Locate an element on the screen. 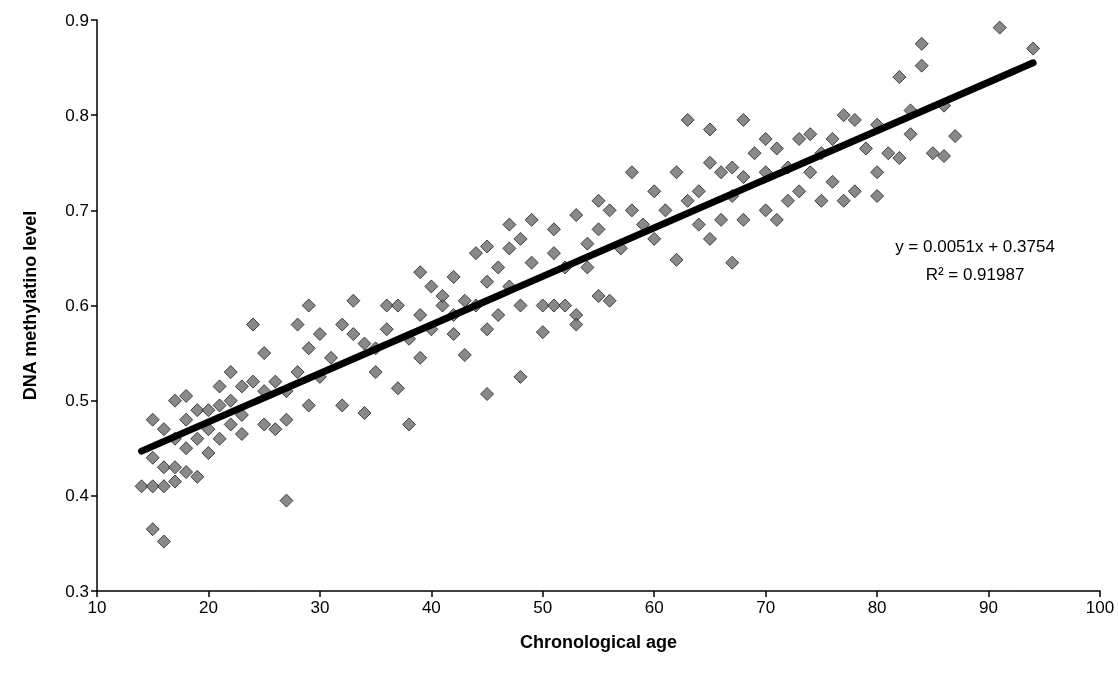  x-tick-label: 80 is located at coordinates (877, 607).